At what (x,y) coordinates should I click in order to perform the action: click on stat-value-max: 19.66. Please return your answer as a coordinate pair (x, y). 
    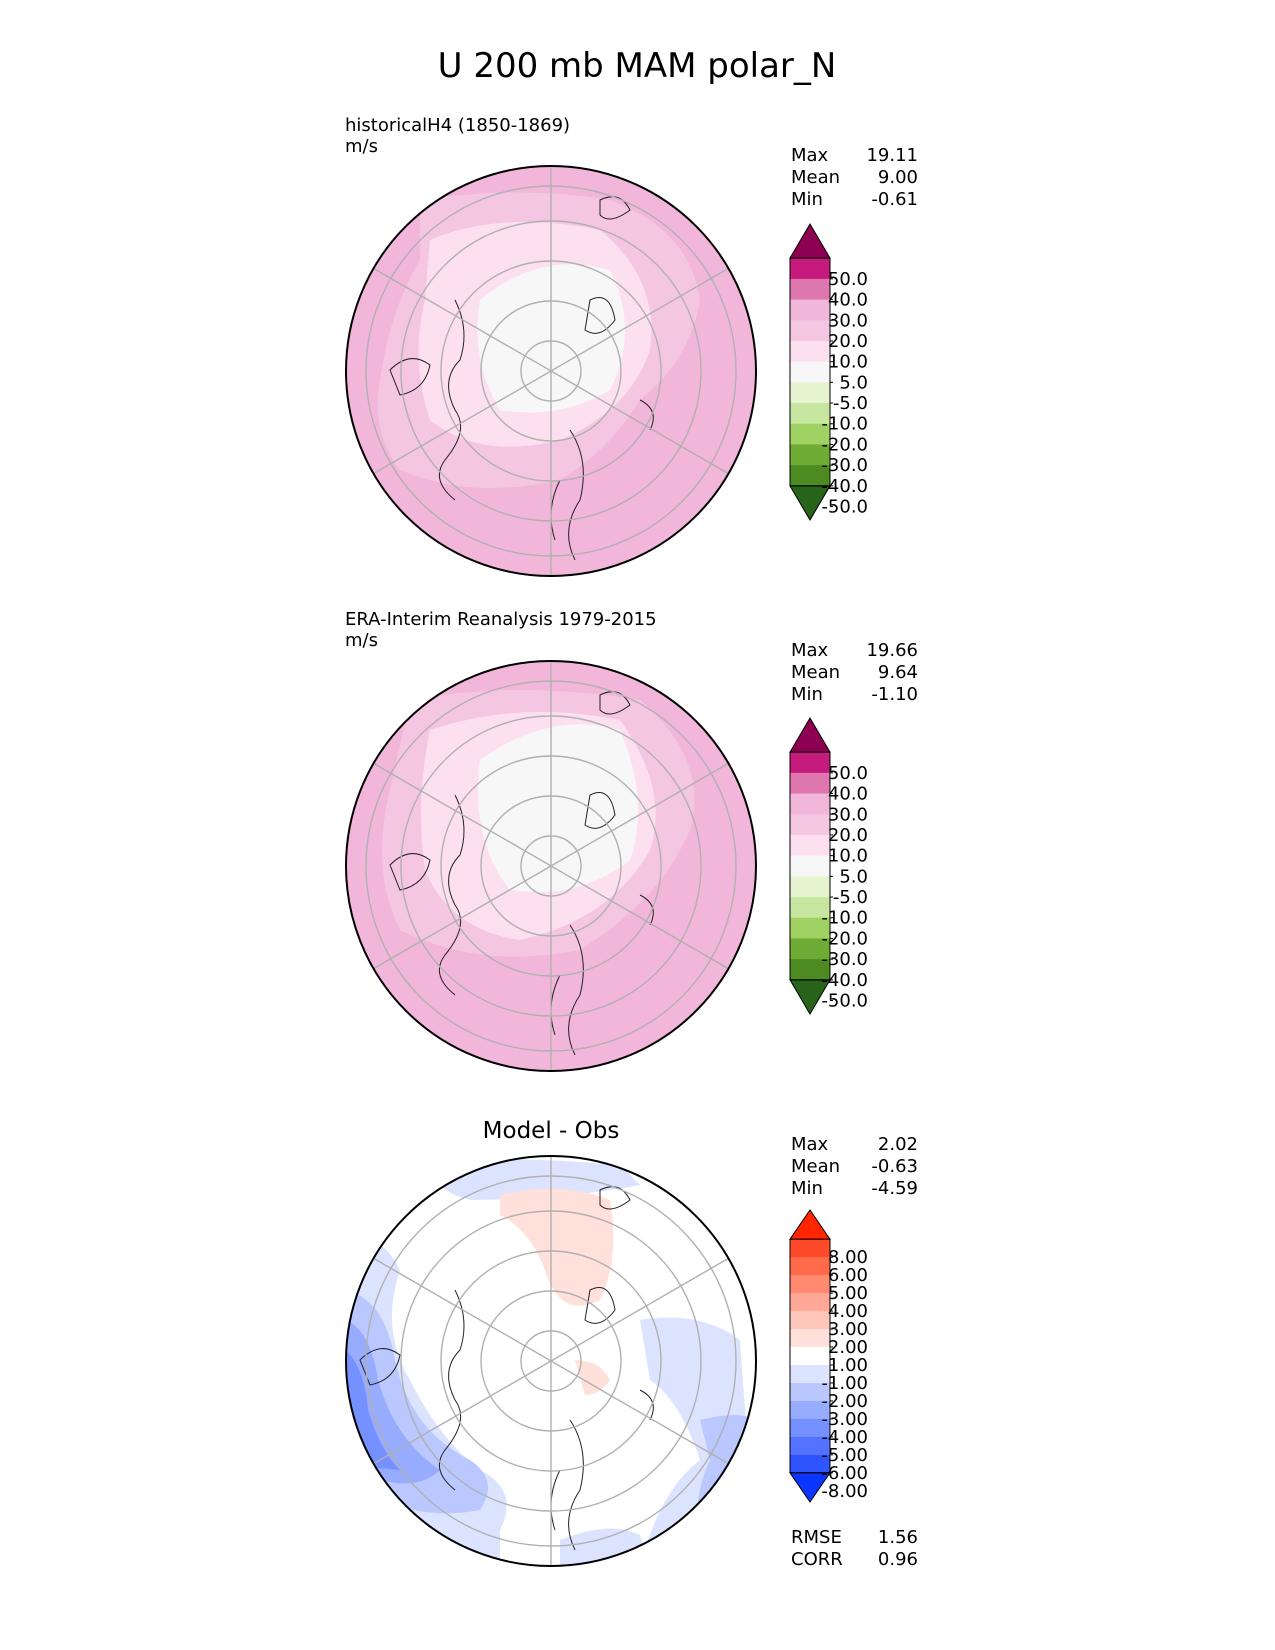
    Looking at the image, I should click on (892, 650).